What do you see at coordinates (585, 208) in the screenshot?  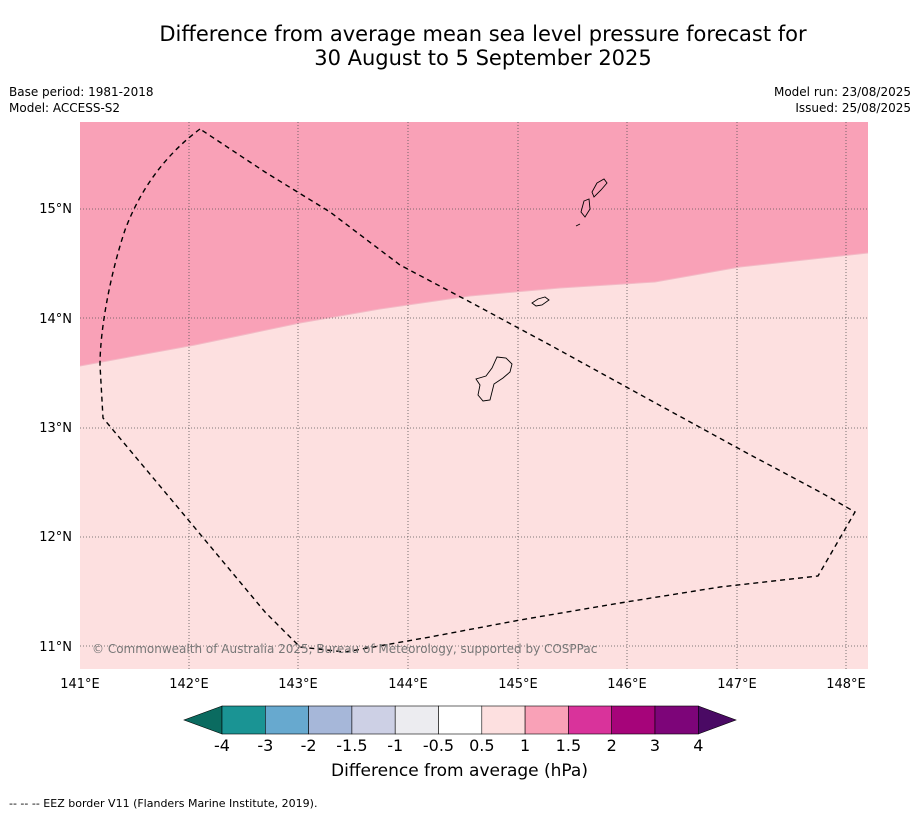 I see `tinian-island` at bounding box center [585, 208].